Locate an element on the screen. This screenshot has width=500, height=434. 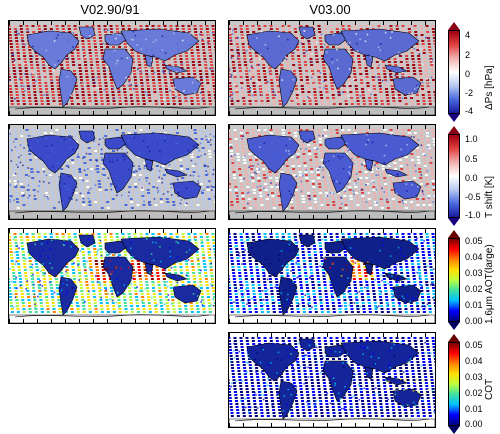
cbar2-label: T shift [K] is located at coordinates (489, 196).